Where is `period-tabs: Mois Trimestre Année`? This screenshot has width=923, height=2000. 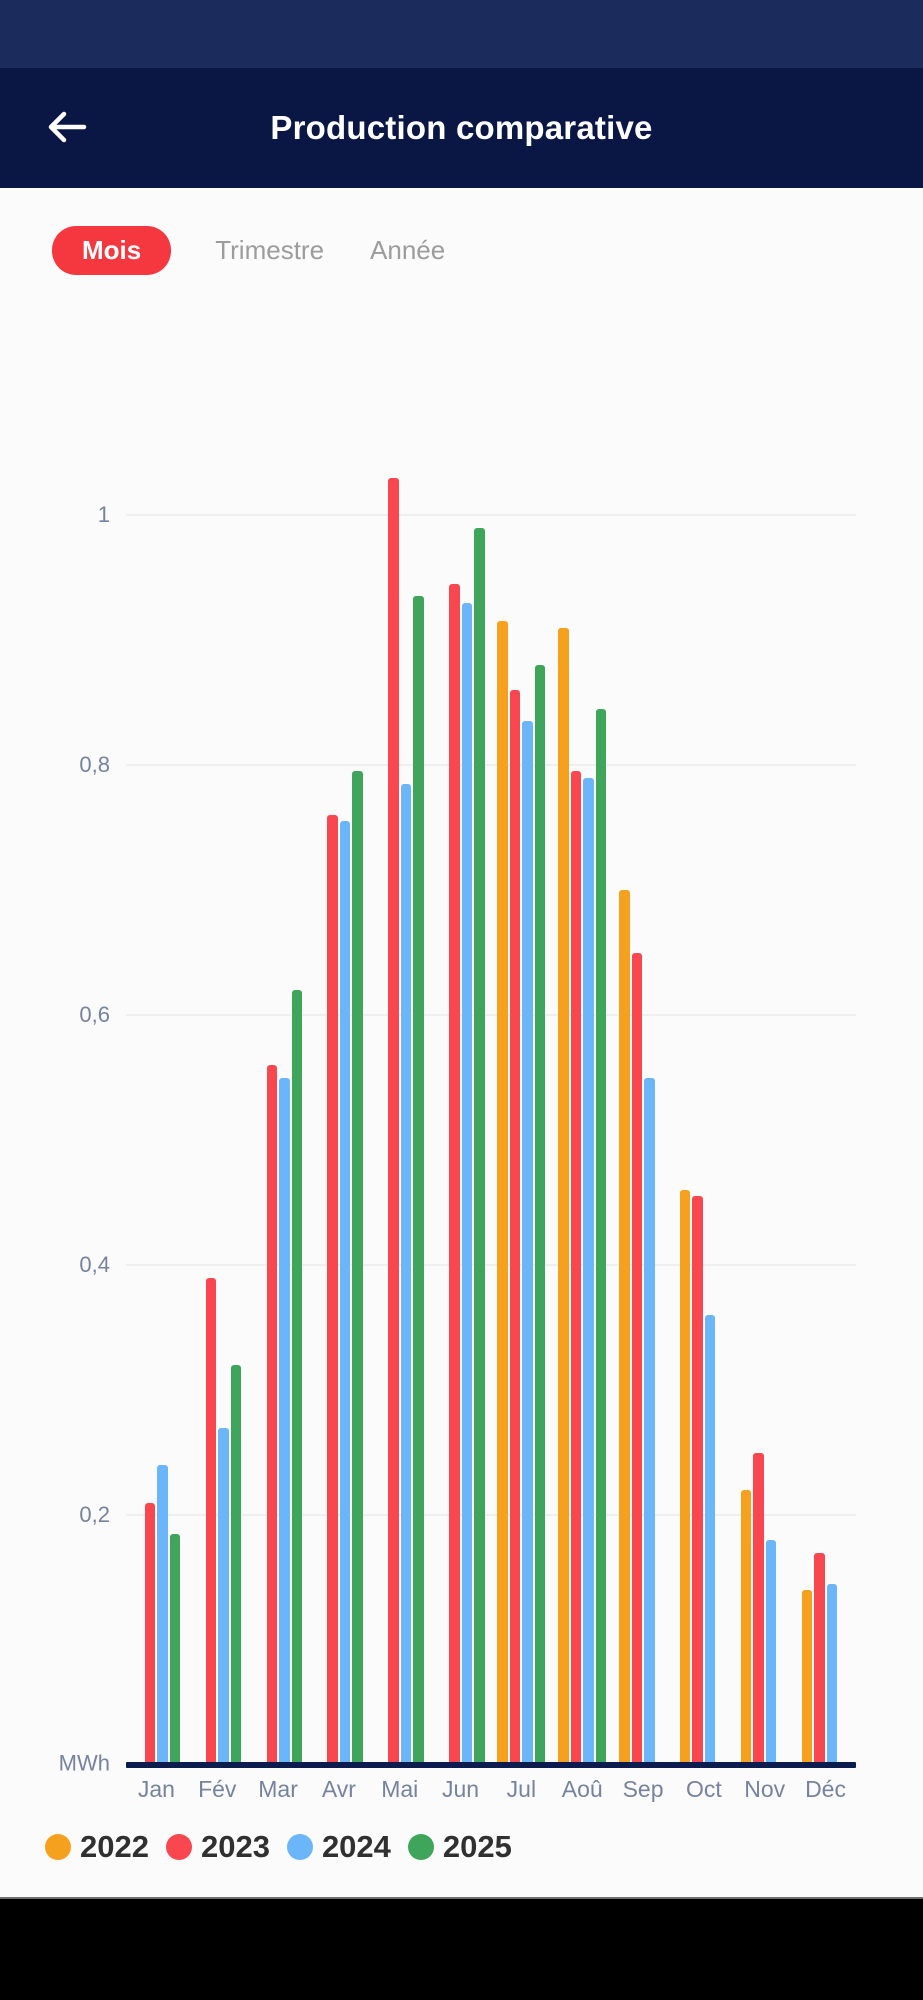
period-tabs: Mois Trimestre Année is located at coordinates (249, 250).